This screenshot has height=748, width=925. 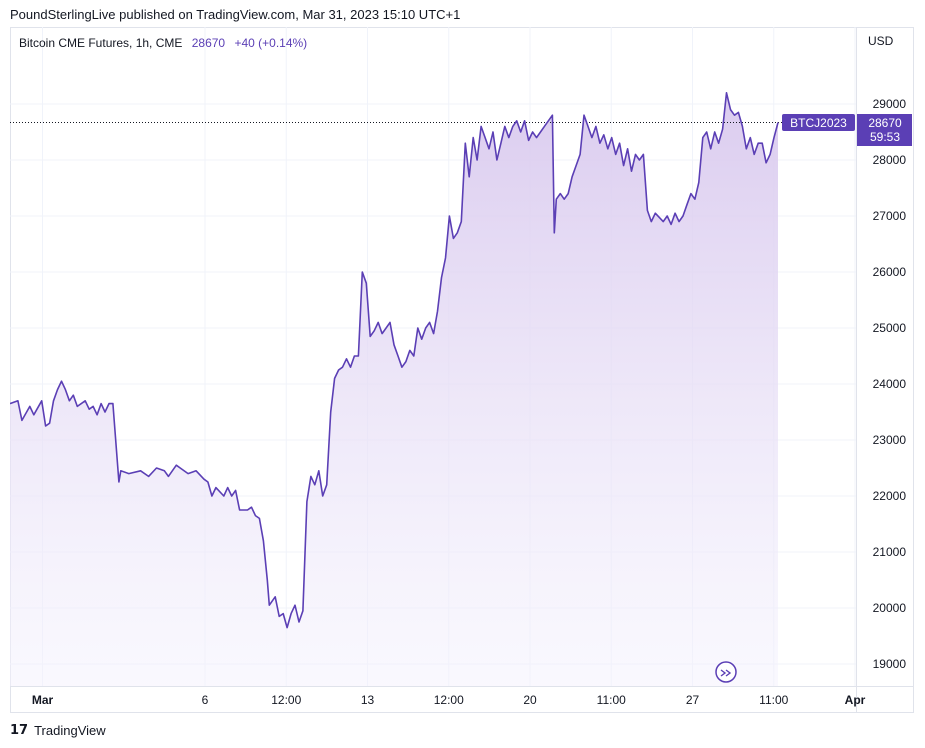 What do you see at coordinates (530, 700) in the screenshot?
I see `time-tick-label: 20` at bounding box center [530, 700].